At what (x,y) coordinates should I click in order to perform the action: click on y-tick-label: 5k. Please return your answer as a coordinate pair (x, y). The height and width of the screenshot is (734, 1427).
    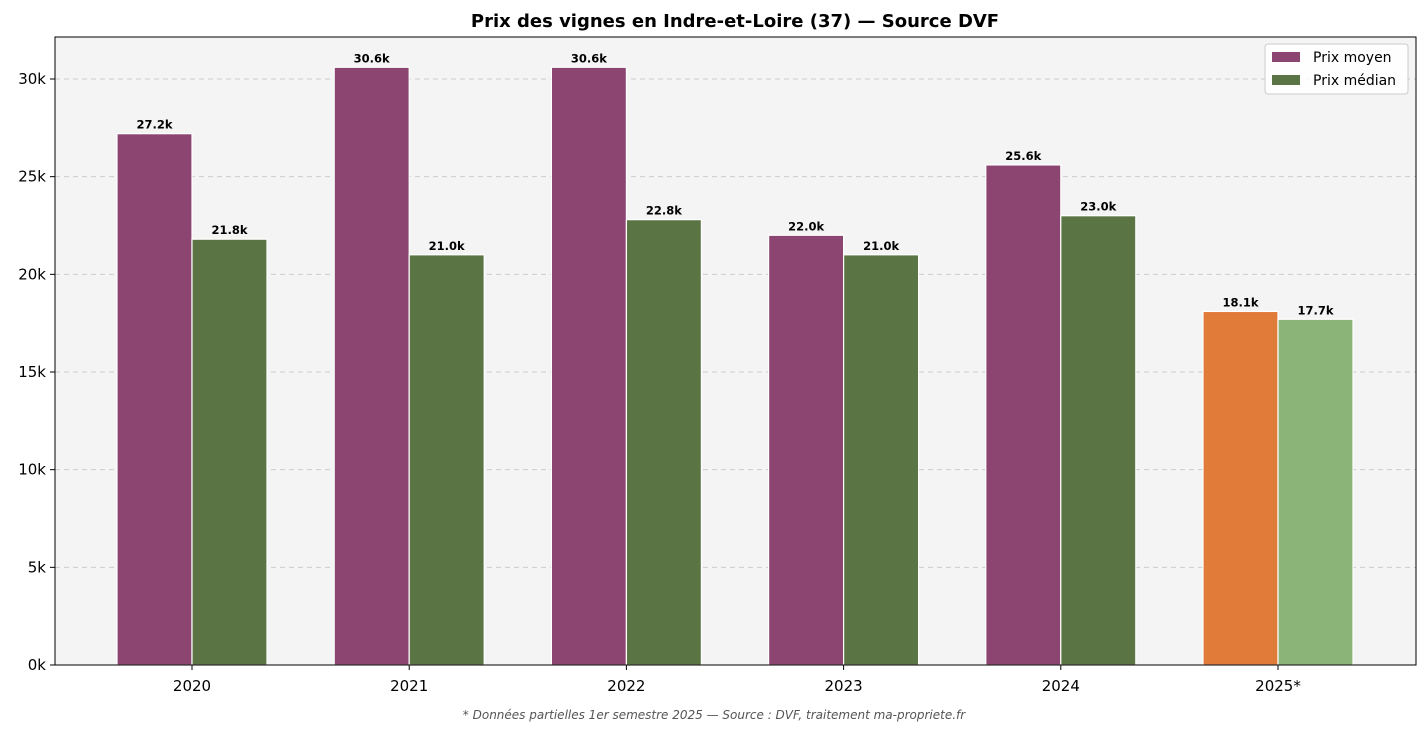
    Looking at the image, I should click on (37, 567).